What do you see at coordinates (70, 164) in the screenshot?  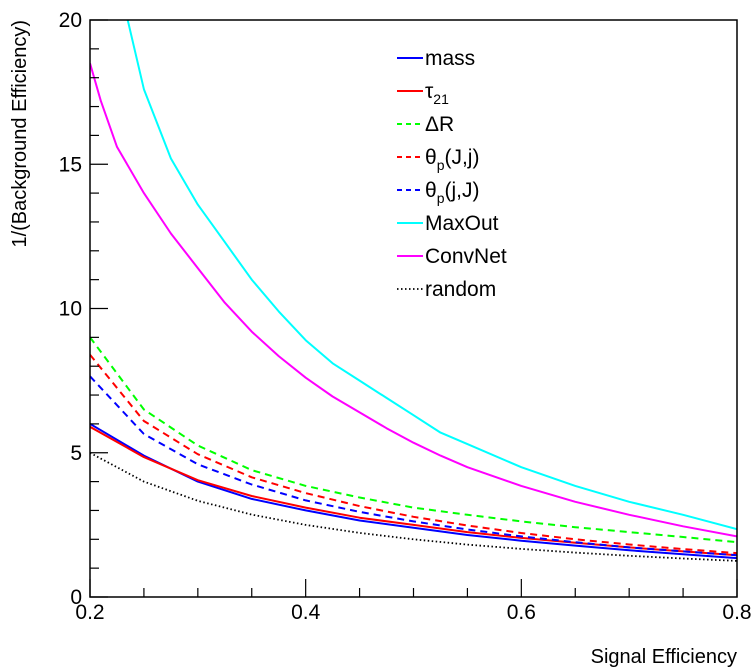 I see `y-tick-label: 15` at bounding box center [70, 164].